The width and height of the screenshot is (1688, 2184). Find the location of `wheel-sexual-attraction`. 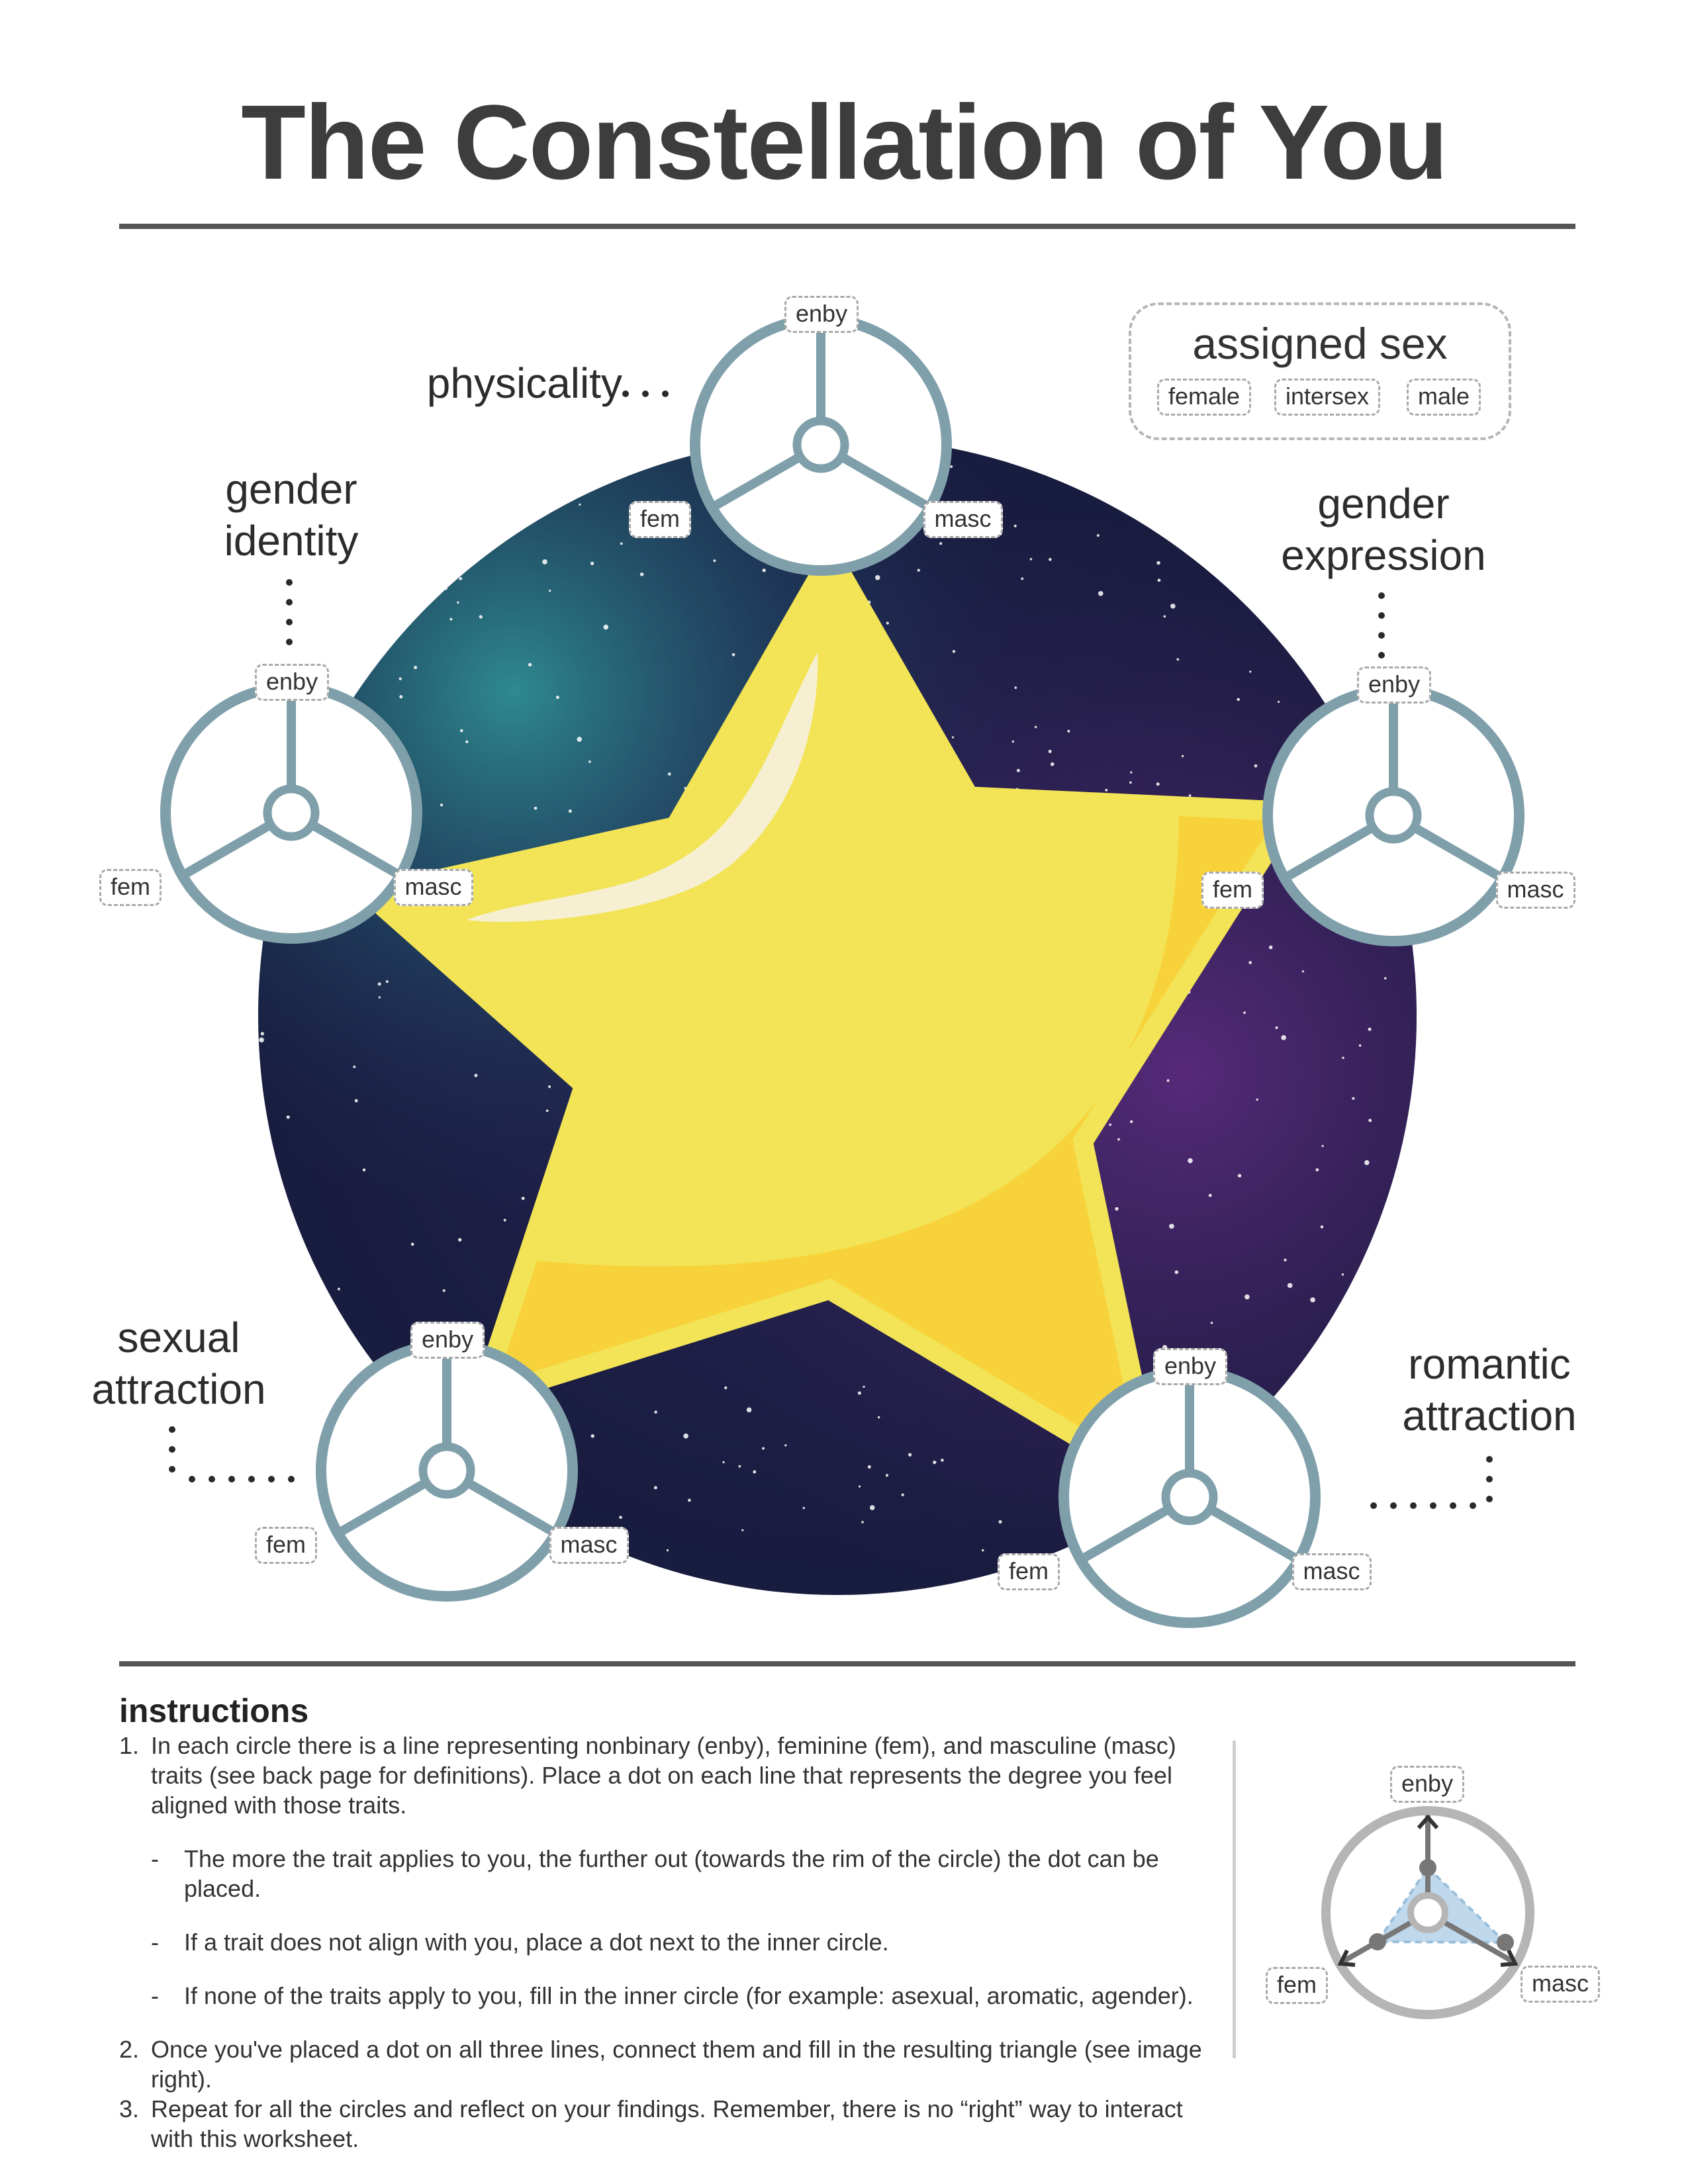

wheel-sexual-attraction is located at coordinates (447, 1471).